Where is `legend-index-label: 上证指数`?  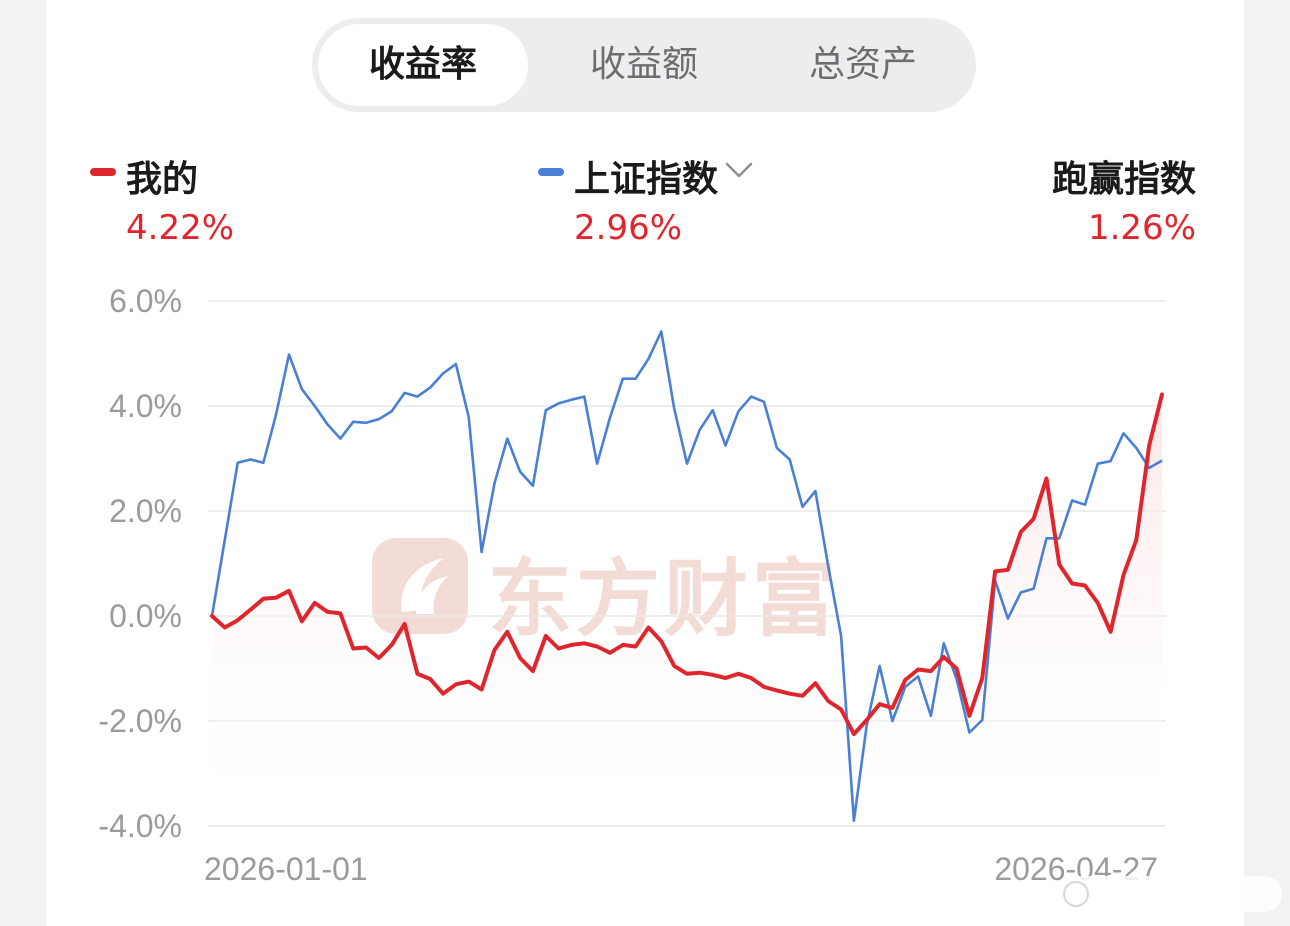
legend-index-label: 上证指数 is located at coordinates (646, 179).